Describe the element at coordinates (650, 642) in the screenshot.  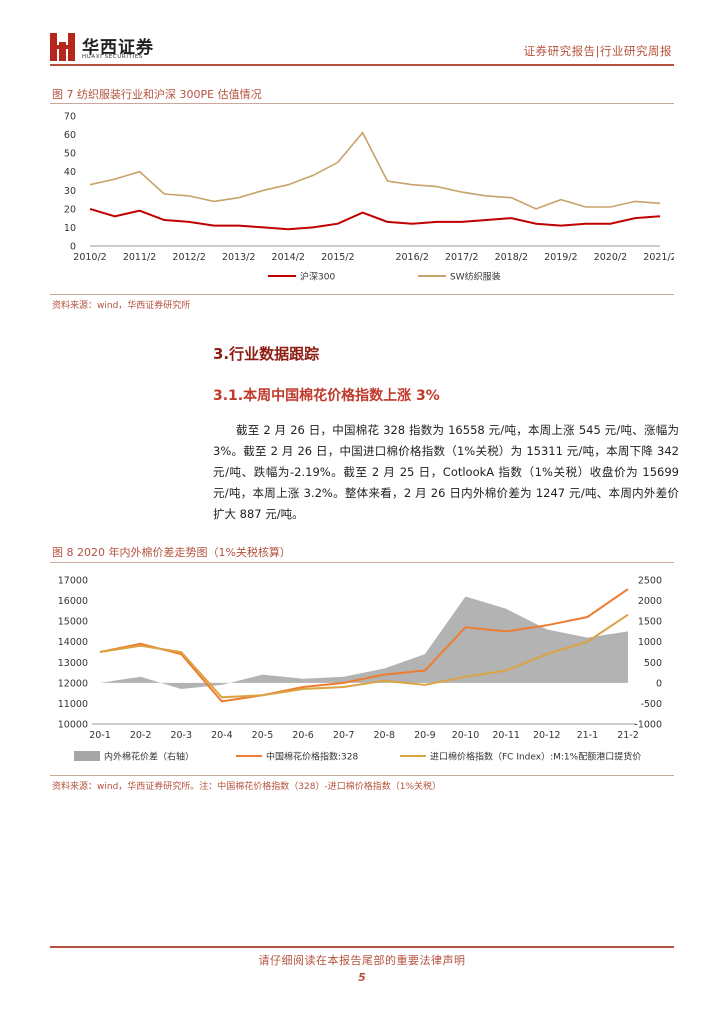
I see `right-y-tick-label: 1000` at that location.